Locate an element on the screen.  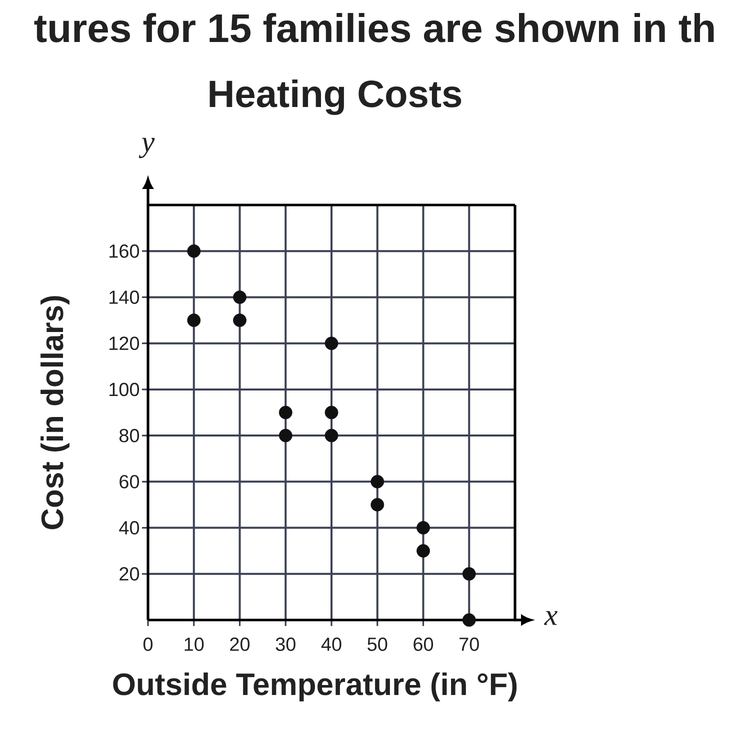
x-tick-label: 20 is located at coordinates (240, 644).